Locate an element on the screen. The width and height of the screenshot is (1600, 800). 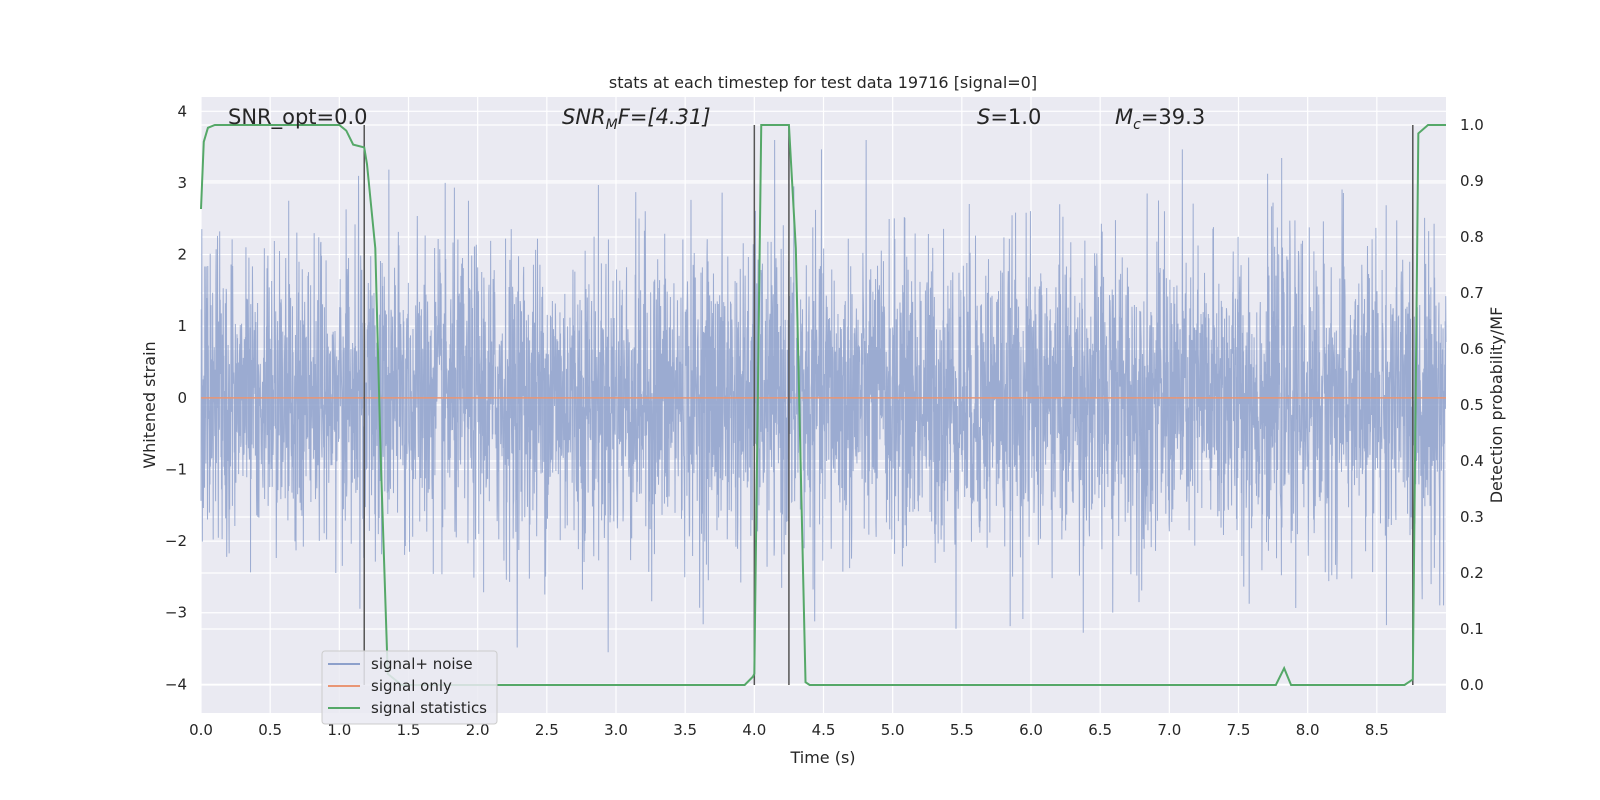
y2-axis-label: Detection probability/MF is located at coordinates (1496, 405).